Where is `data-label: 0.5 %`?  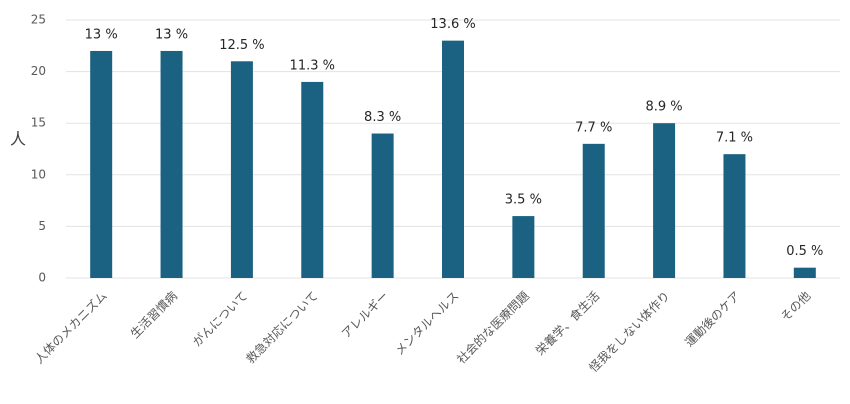
data-label: 0.5 % is located at coordinates (804, 251).